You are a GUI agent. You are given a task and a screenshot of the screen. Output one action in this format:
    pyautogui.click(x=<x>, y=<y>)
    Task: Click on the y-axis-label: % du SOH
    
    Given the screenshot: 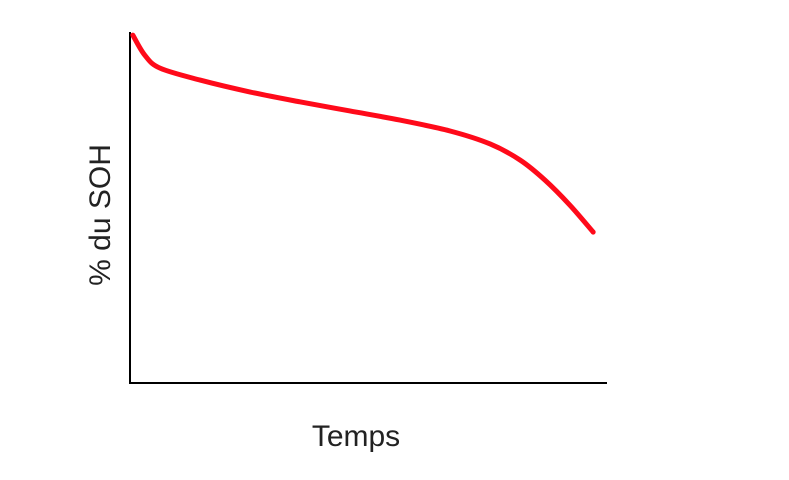 What is the action you would take?
    pyautogui.click(x=100, y=215)
    